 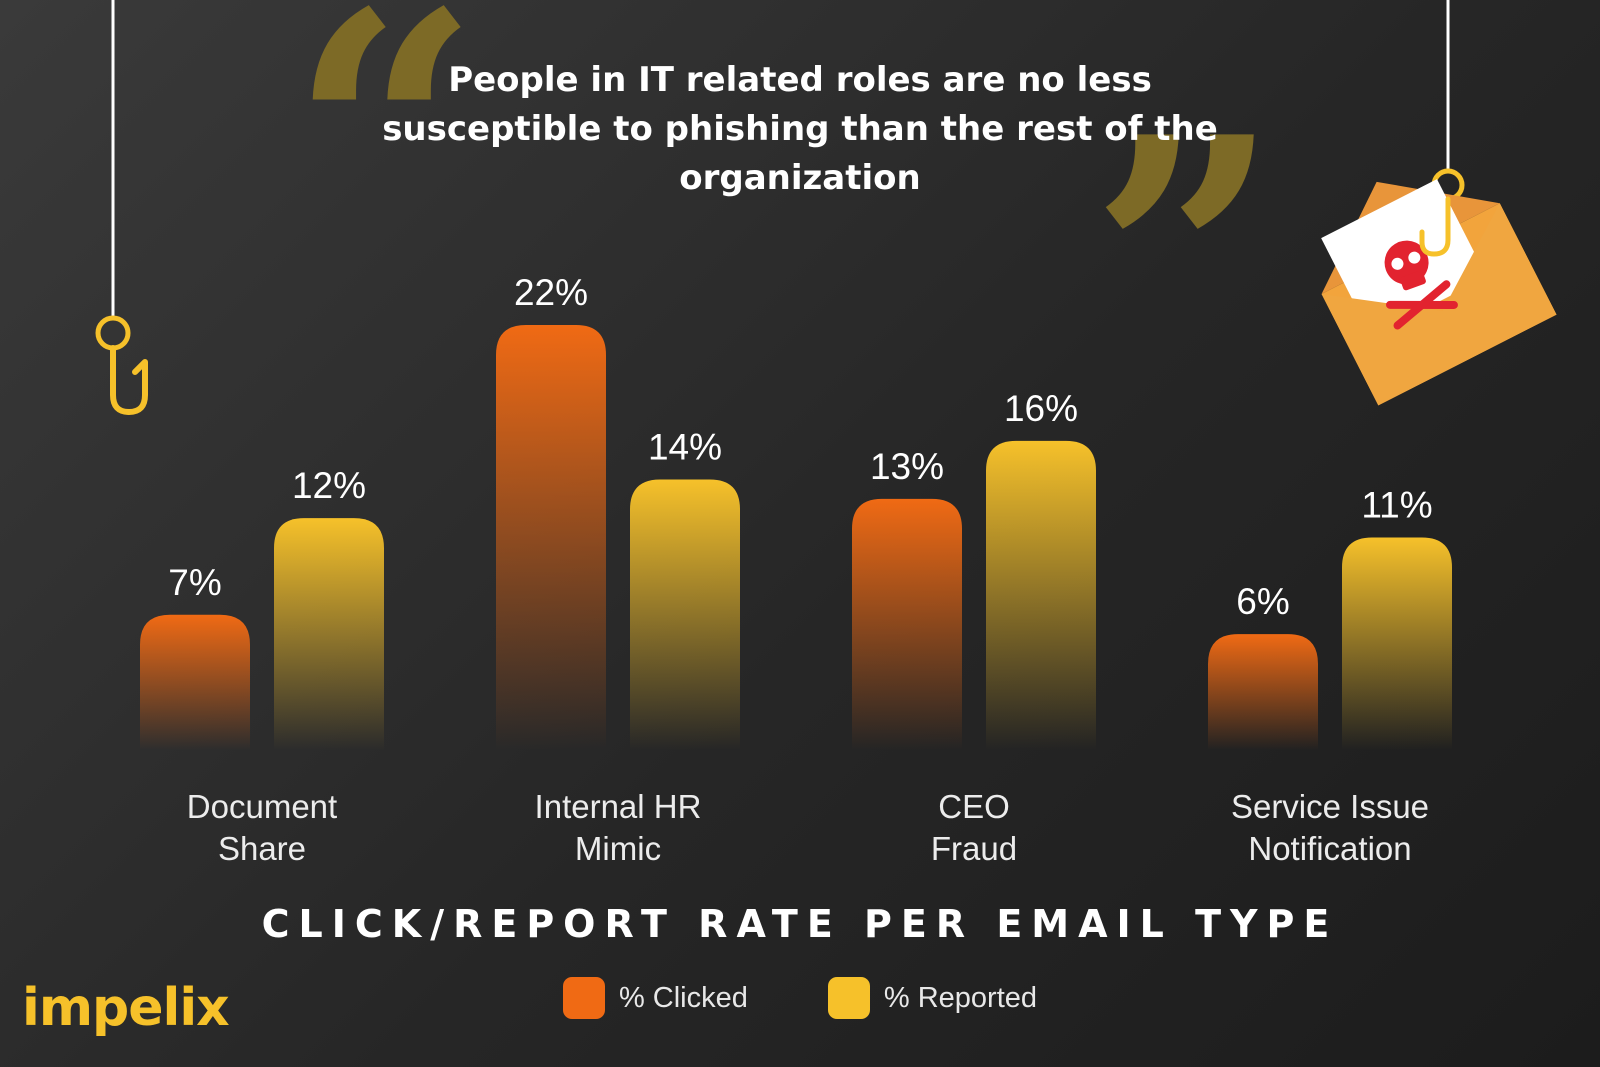 What do you see at coordinates (262, 848) in the screenshot?
I see `category-label-0-line-1: Share` at bounding box center [262, 848].